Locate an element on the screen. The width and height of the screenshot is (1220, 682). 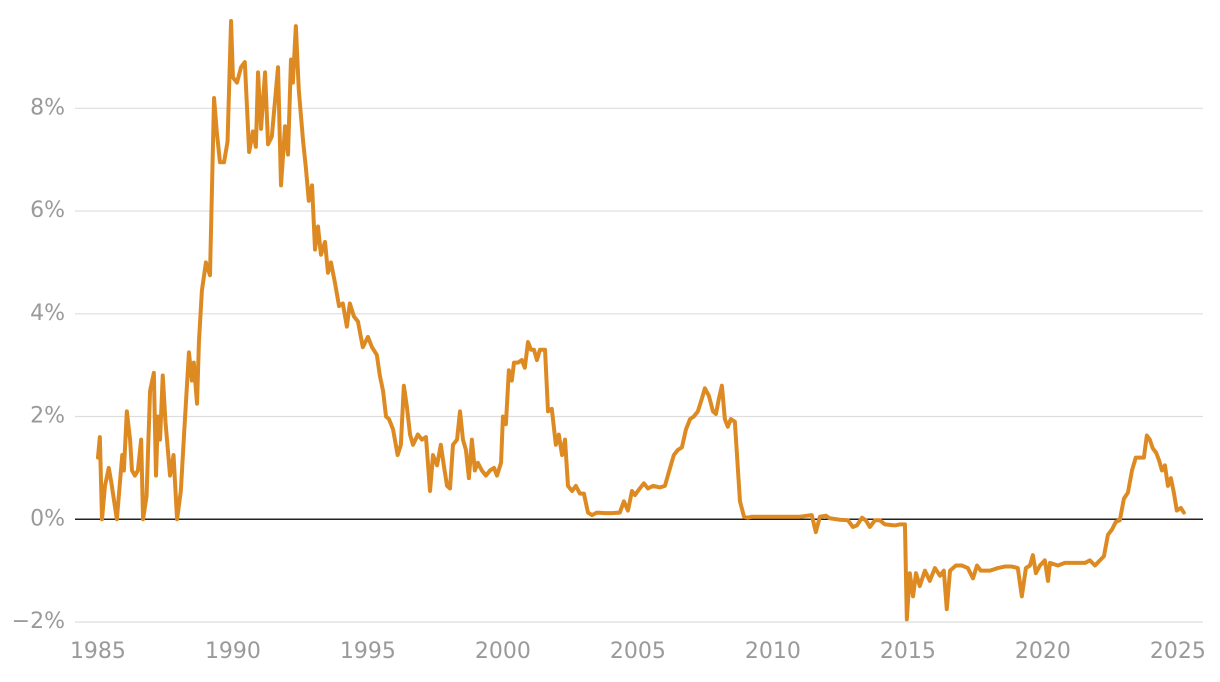
x-tick-label: 2020 is located at coordinates (1043, 651).